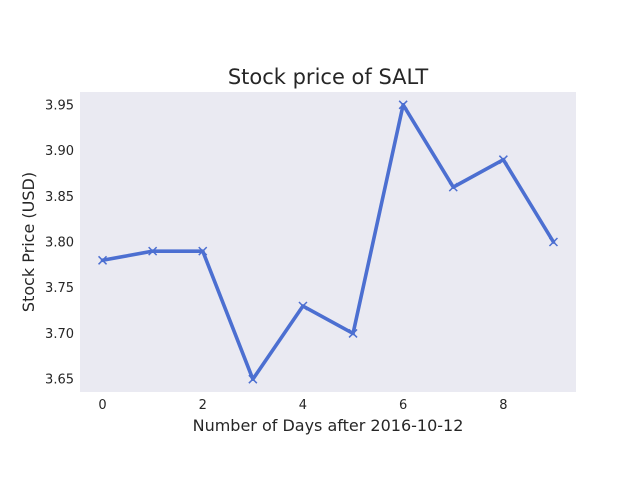  Describe the element at coordinates (28, 242) in the screenshot. I see `y-axis-label: Stock Price (USD)` at that location.